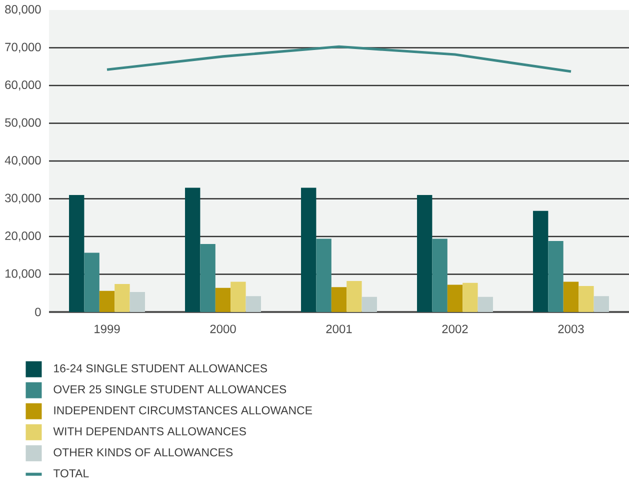 This screenshot has width=629, height=484. Describe the element at coordinates (143, 452) in the screenshot. I see `legend-label: OTHER KINDS OF ALLOWANCES` at that location.